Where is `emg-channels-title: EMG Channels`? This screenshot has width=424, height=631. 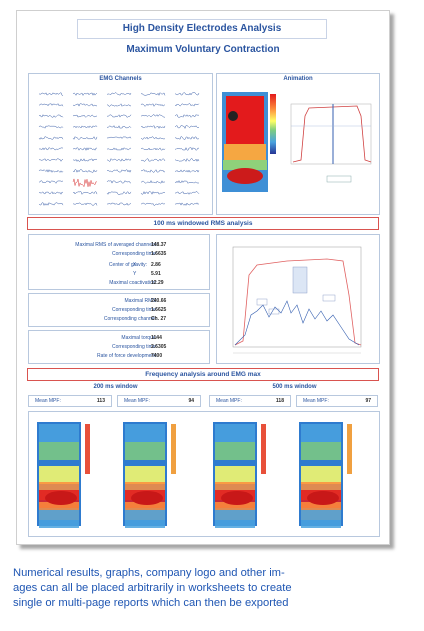
emg-channels-title: EMG Channels is located at coordinates (120, 79).